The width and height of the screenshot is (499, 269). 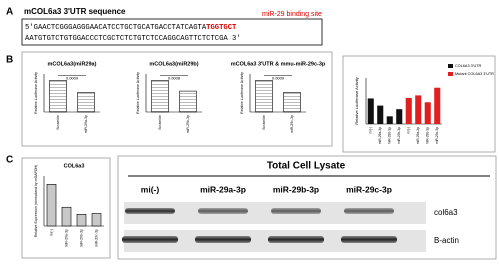 I want to click on chart-title: mCOL6a3(miR29a), so click(x=72, y=64).